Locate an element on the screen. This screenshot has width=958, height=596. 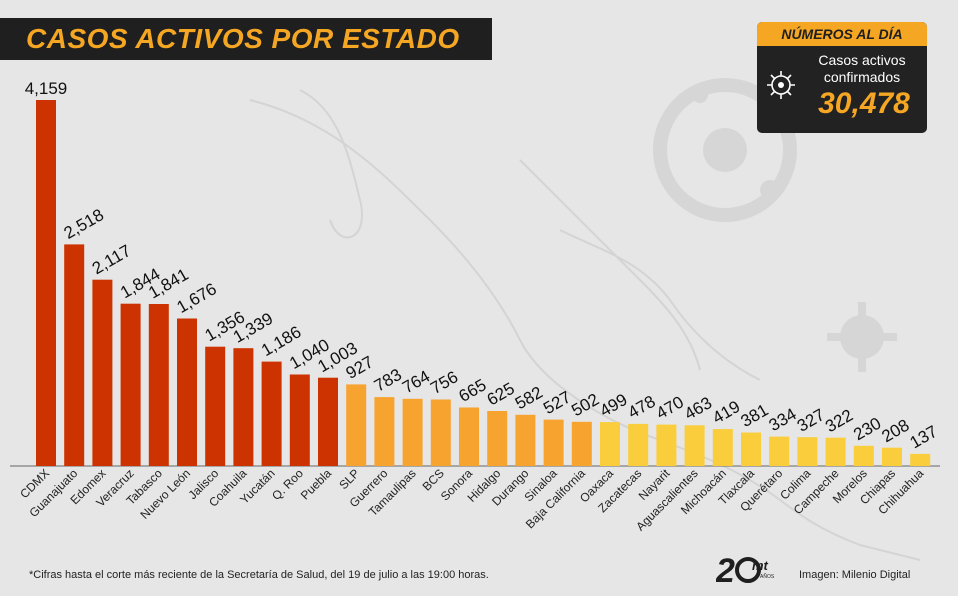
image-credit: Imagen: Milenio Digital is located at coordinates (855, 575).